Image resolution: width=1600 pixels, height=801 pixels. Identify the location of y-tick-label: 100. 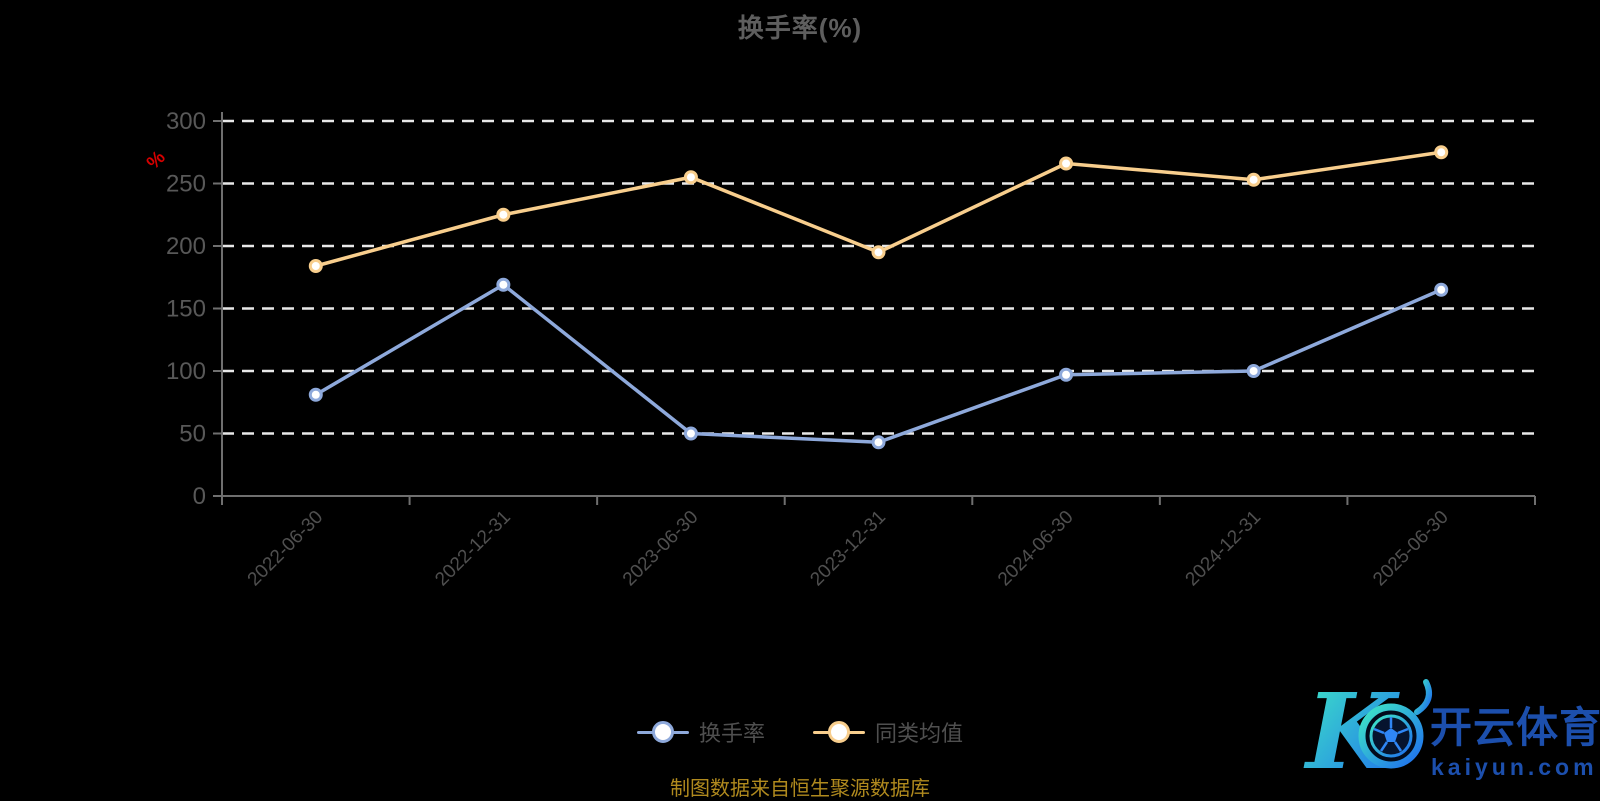
(186, 371).